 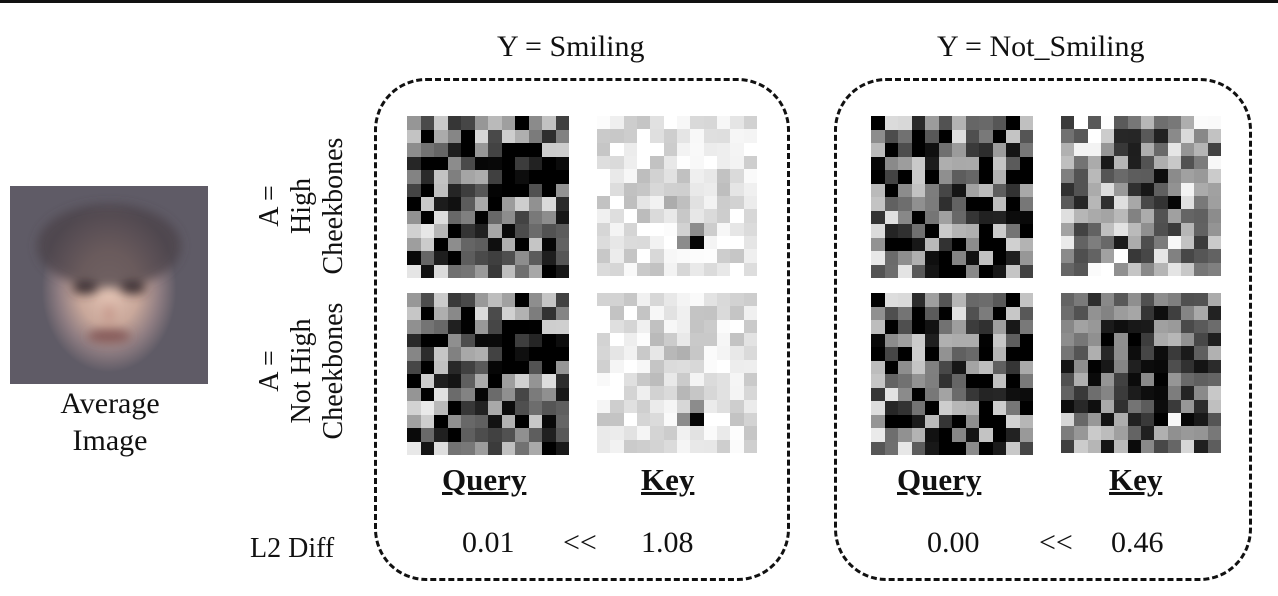 I want to click on row-label-line-1: A =, so click(x=269, y=371).